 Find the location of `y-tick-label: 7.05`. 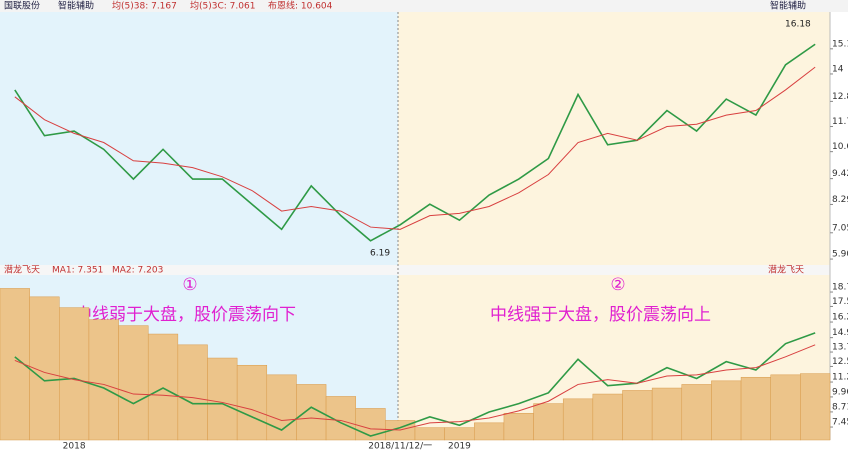

y-tick-label: 7.05 is located at coordinates (840, 228).